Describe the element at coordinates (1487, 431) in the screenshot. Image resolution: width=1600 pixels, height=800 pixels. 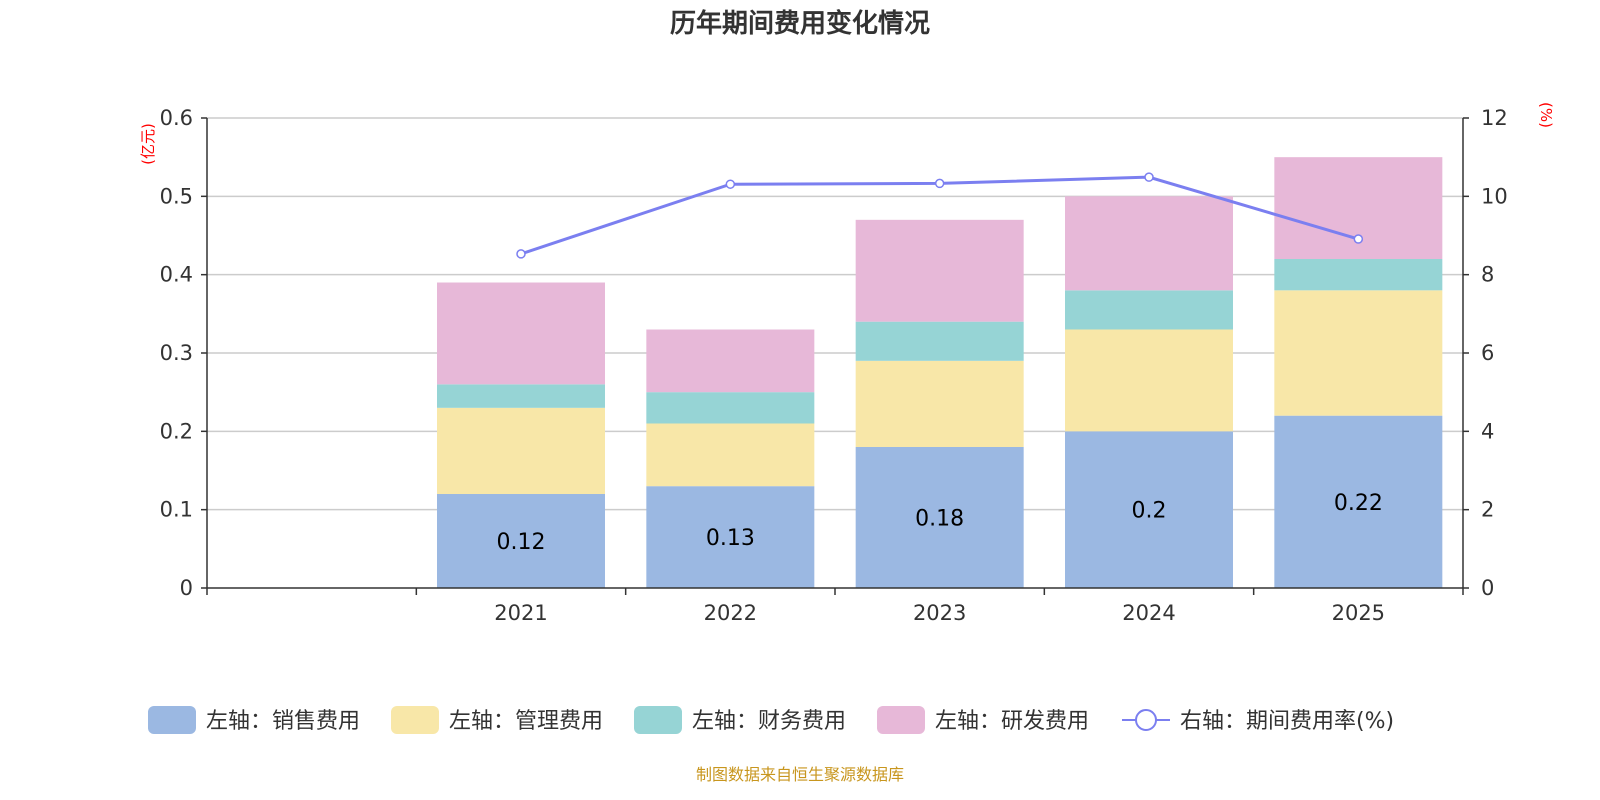
I see `right-tick-label: 4` at that location.